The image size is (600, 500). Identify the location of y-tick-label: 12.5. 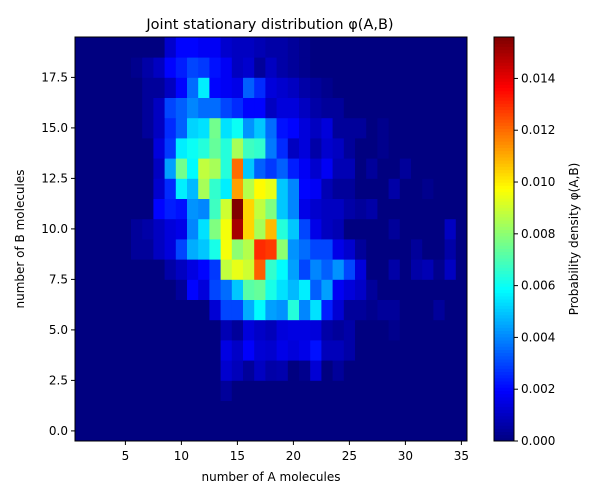
(54, 178).